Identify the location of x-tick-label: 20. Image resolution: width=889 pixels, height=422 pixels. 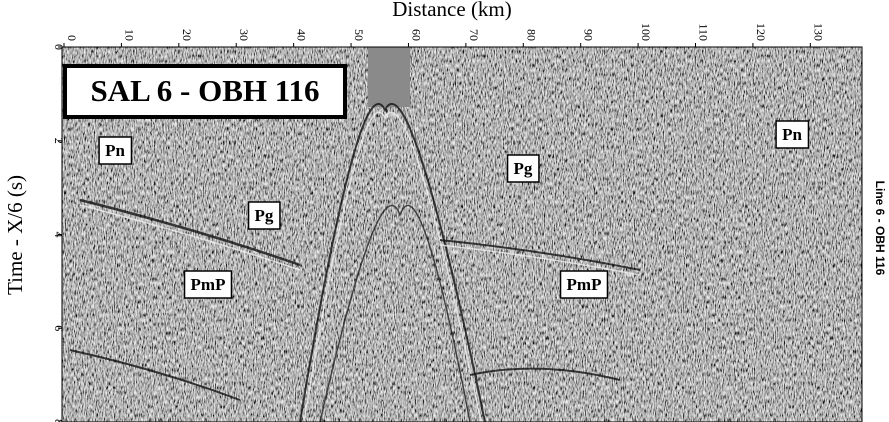
(187, 35).